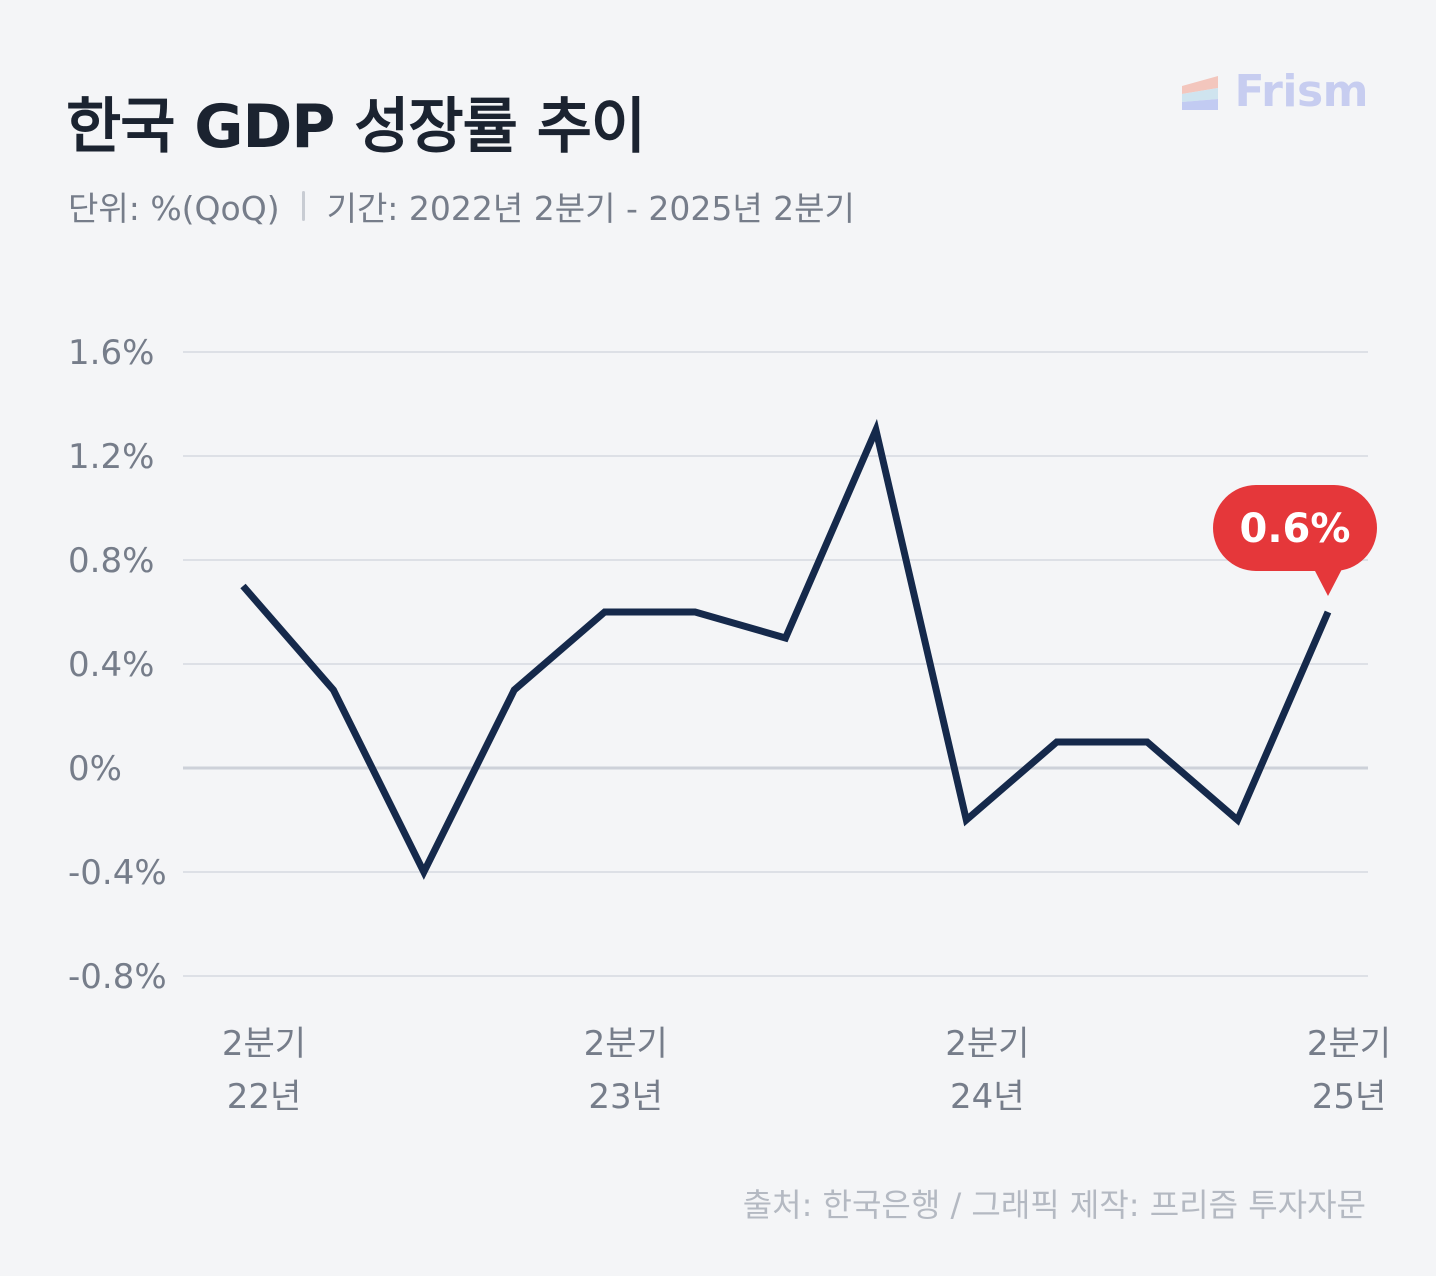 Image resolution: width=1436 pixels, height=1276 pixels. What do you see at coordinates (264, 1097) in the screenshot?
I see `x-tick-label: 22년` at bounding box center [264, 1097].